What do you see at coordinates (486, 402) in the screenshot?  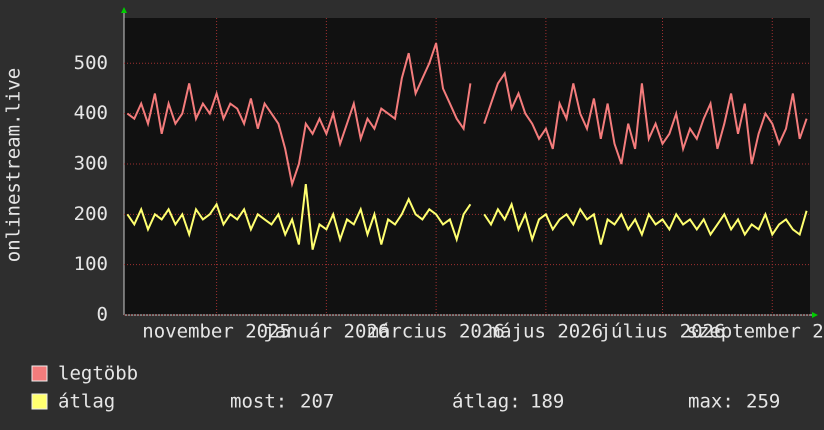 I see `stat-label: átlag:` at bounding box center [486, 402].